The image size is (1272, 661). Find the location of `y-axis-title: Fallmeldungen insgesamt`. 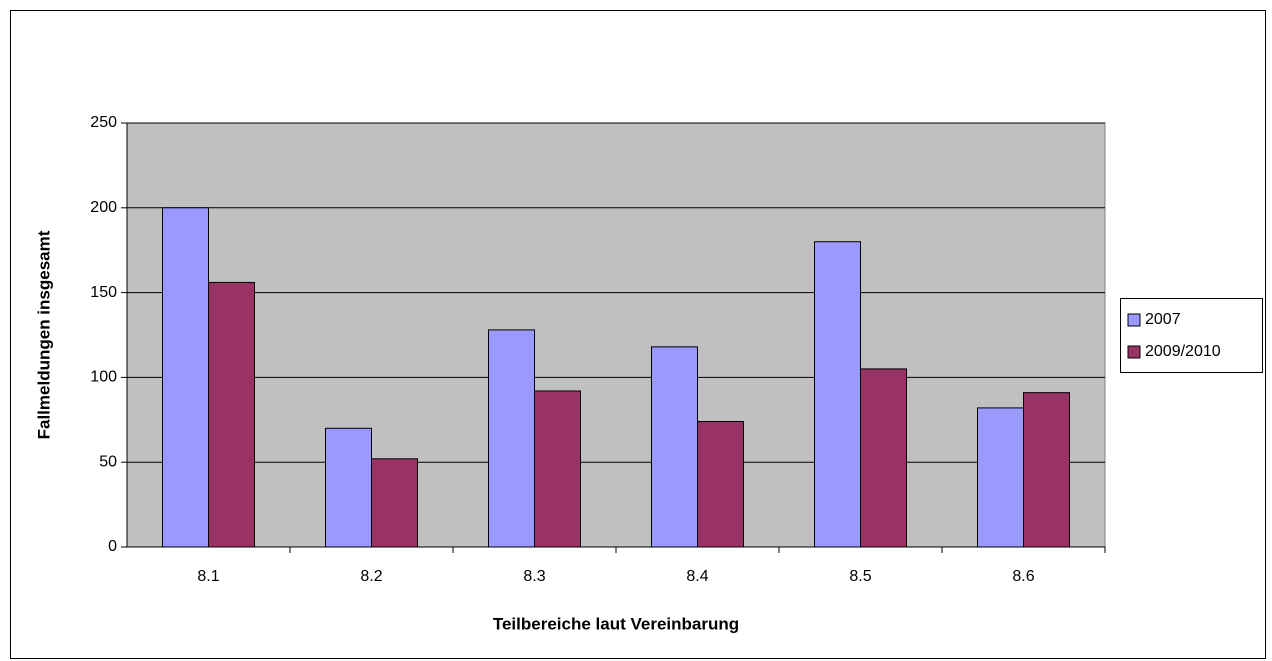

y-axis-title: Fallmeldungen insgesamt is located at coordinates (43, 334).